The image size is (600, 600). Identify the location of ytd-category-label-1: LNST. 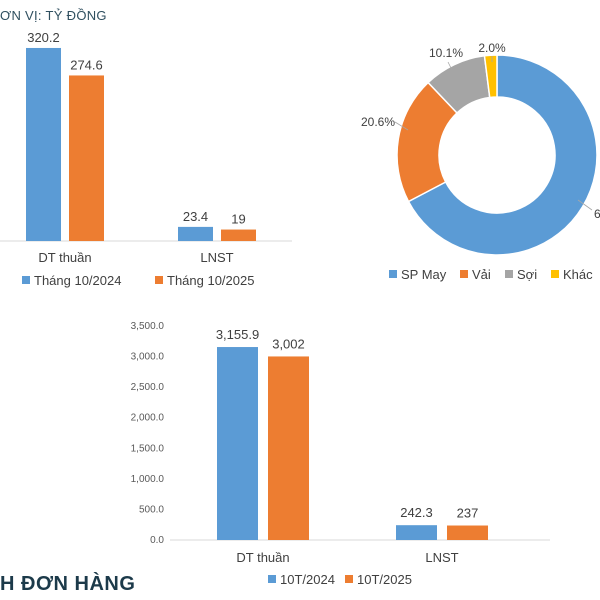
(441, 557).